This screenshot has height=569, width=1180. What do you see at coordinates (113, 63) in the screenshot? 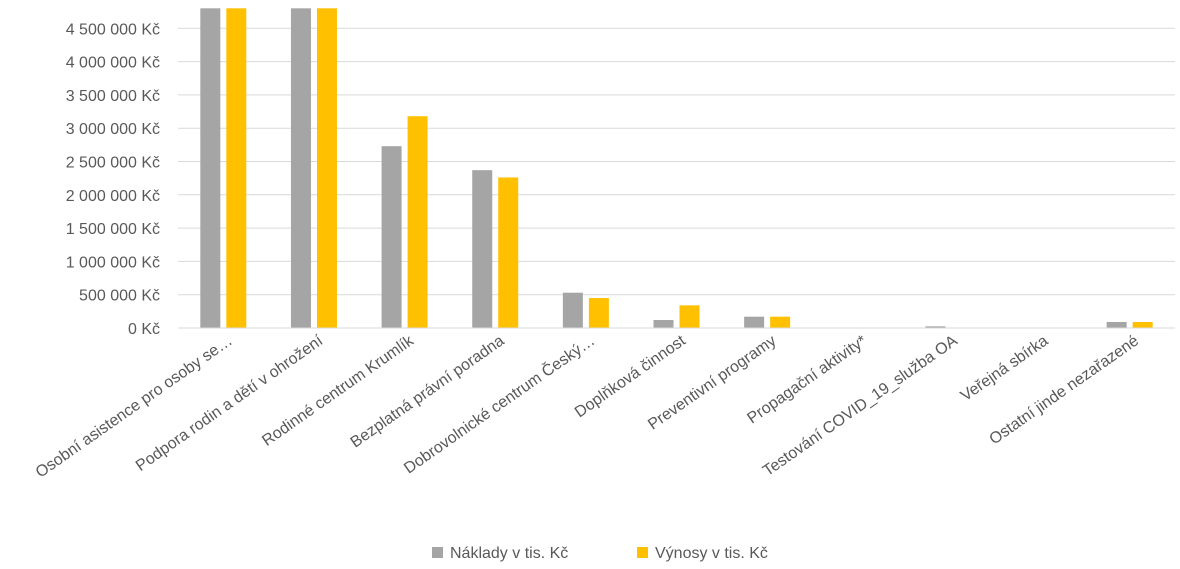
I see `y-tick-label: 4 000 000 Kč` at bounding box center [113, 63].